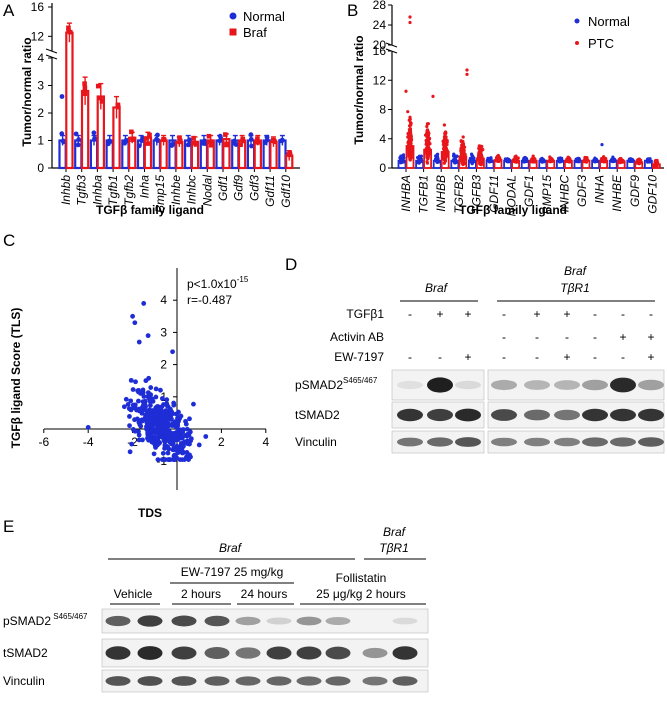 The image size is (667, 701). What do you see at coordinates (221, 442) in the screenshot?
I see `x-tick-label: 2` at bounding box center [221, 442].